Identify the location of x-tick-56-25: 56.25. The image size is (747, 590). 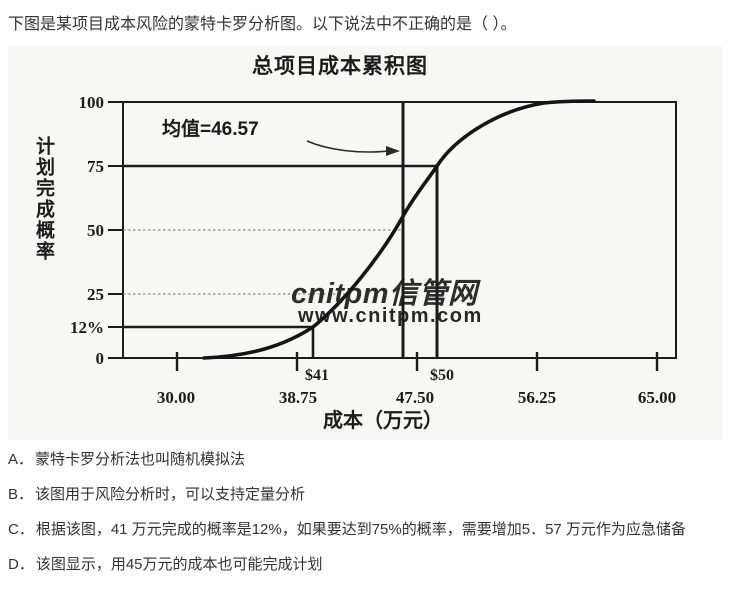
(537, 397).